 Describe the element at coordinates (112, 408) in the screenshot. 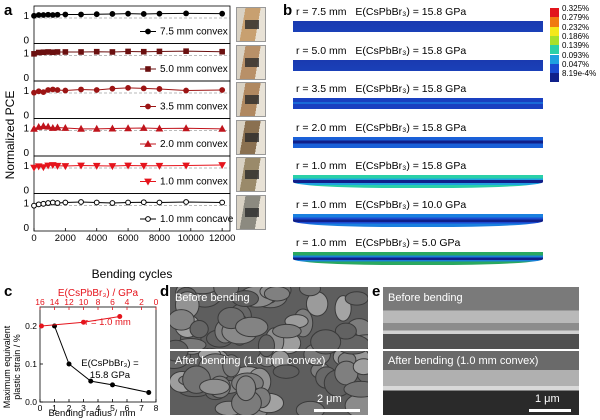

I see `x-tick-label: 5` at that location.